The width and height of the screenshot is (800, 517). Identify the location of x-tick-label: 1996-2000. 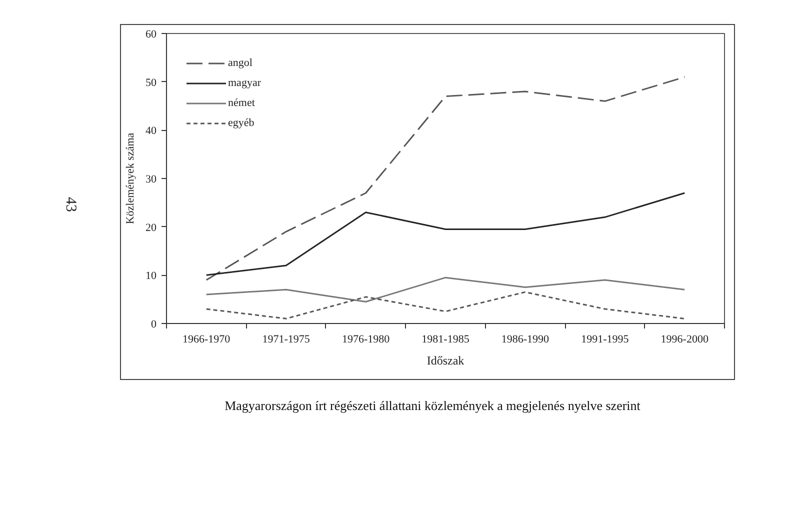
(684, 340).